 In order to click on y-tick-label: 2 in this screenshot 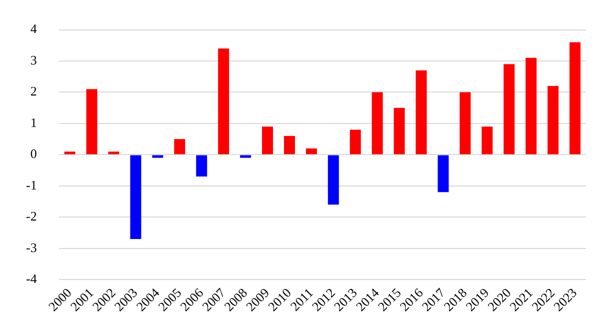, I will do `click(33, 91)`.